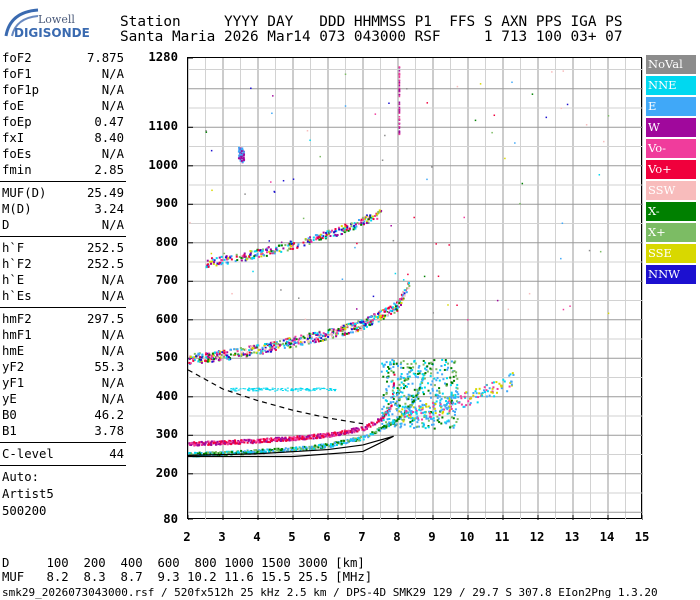 The image size is (700, 600). Describe the element at coordinates (17, 264) in the screenshot. I see `param-label: h`F2` at that location.